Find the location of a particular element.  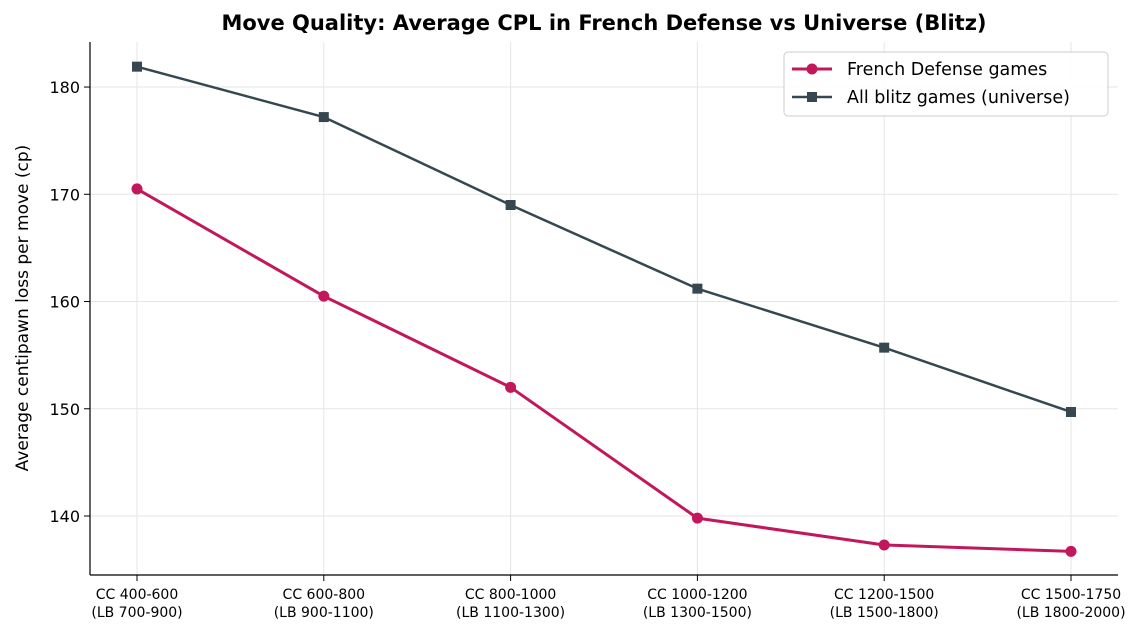

legend-box is located at coordinates (946, 84).